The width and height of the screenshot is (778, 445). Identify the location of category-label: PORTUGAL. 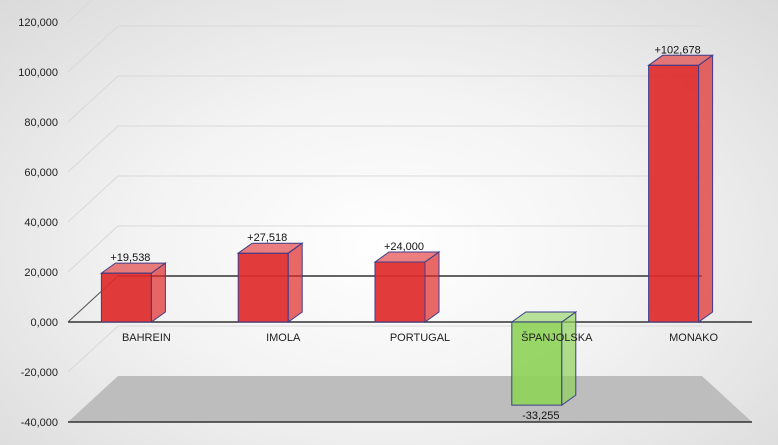
(420, 338).